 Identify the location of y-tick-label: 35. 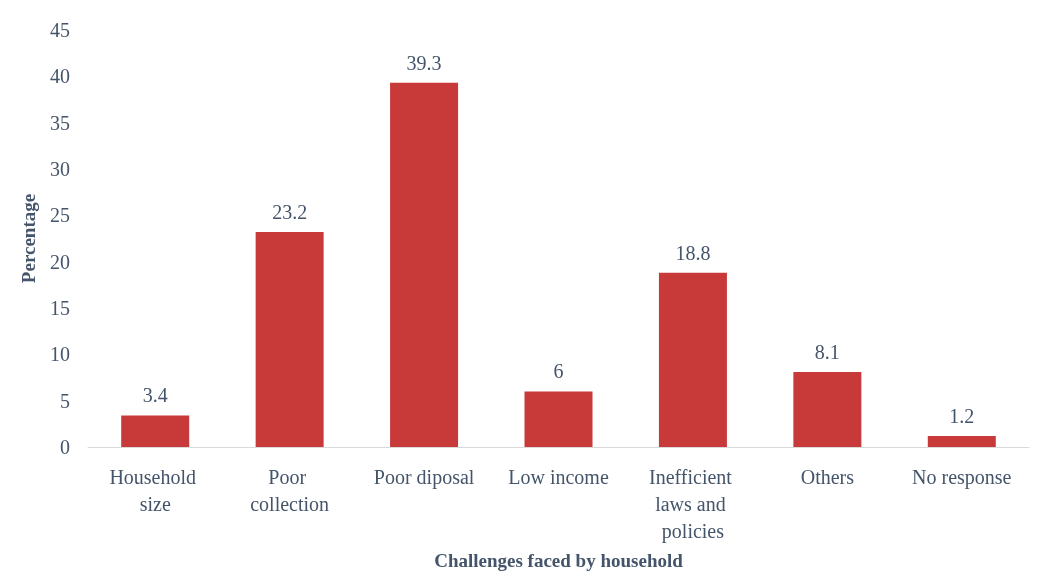
(60, 122).